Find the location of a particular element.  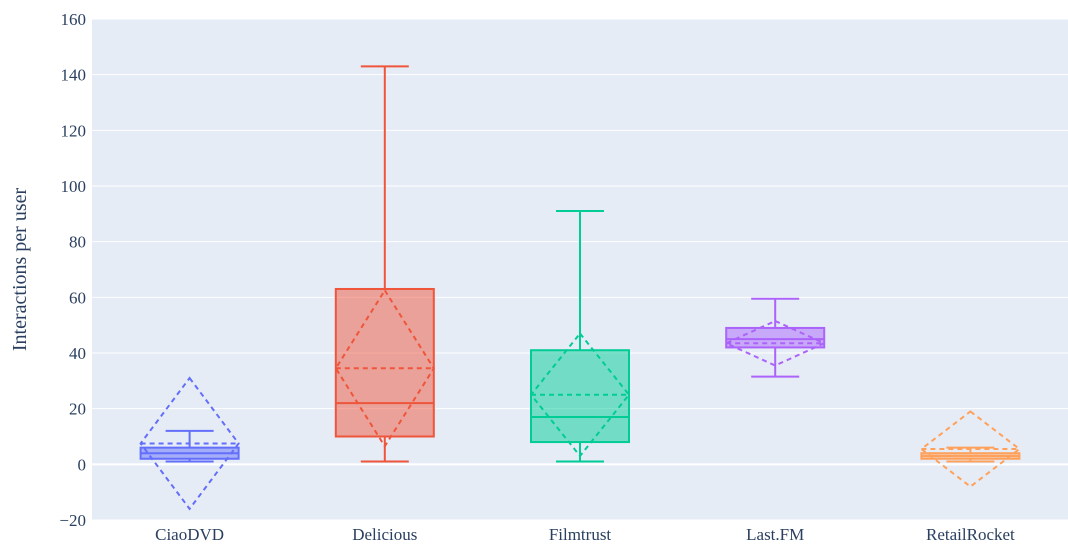

y-axis-title: Interactions per user is located at coordinates (20, 270).